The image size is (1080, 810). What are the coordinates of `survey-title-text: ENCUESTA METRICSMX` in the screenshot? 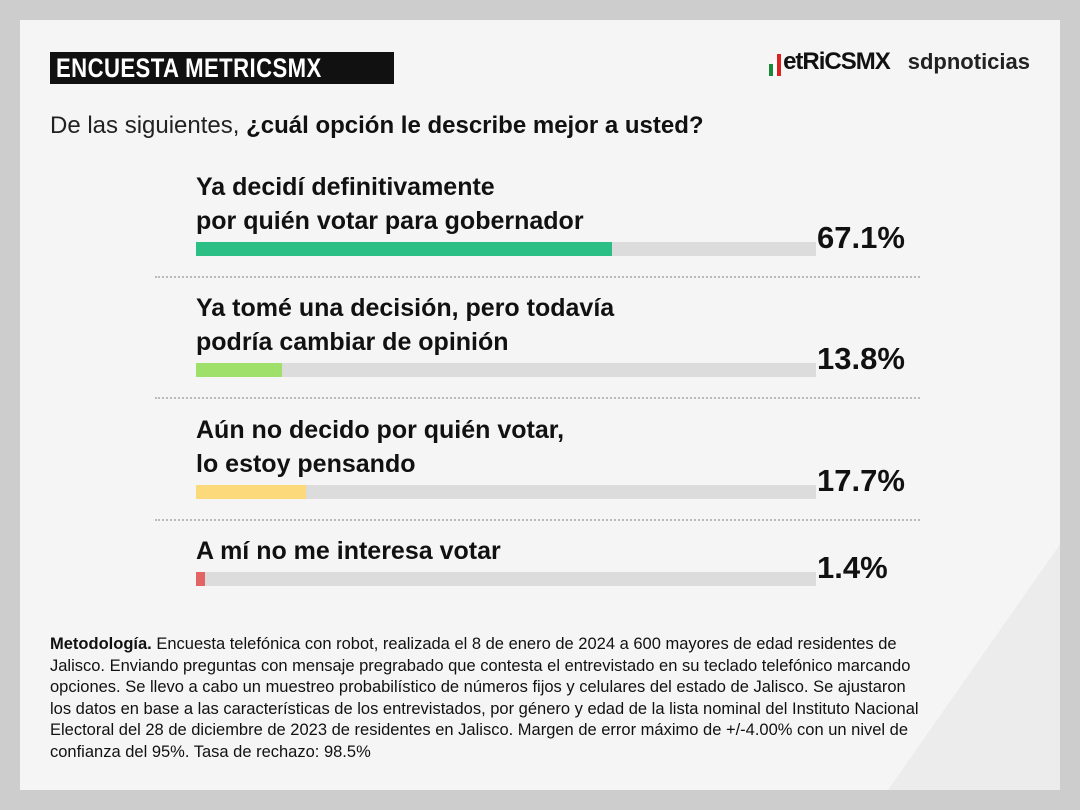 It's located at (189, 67).